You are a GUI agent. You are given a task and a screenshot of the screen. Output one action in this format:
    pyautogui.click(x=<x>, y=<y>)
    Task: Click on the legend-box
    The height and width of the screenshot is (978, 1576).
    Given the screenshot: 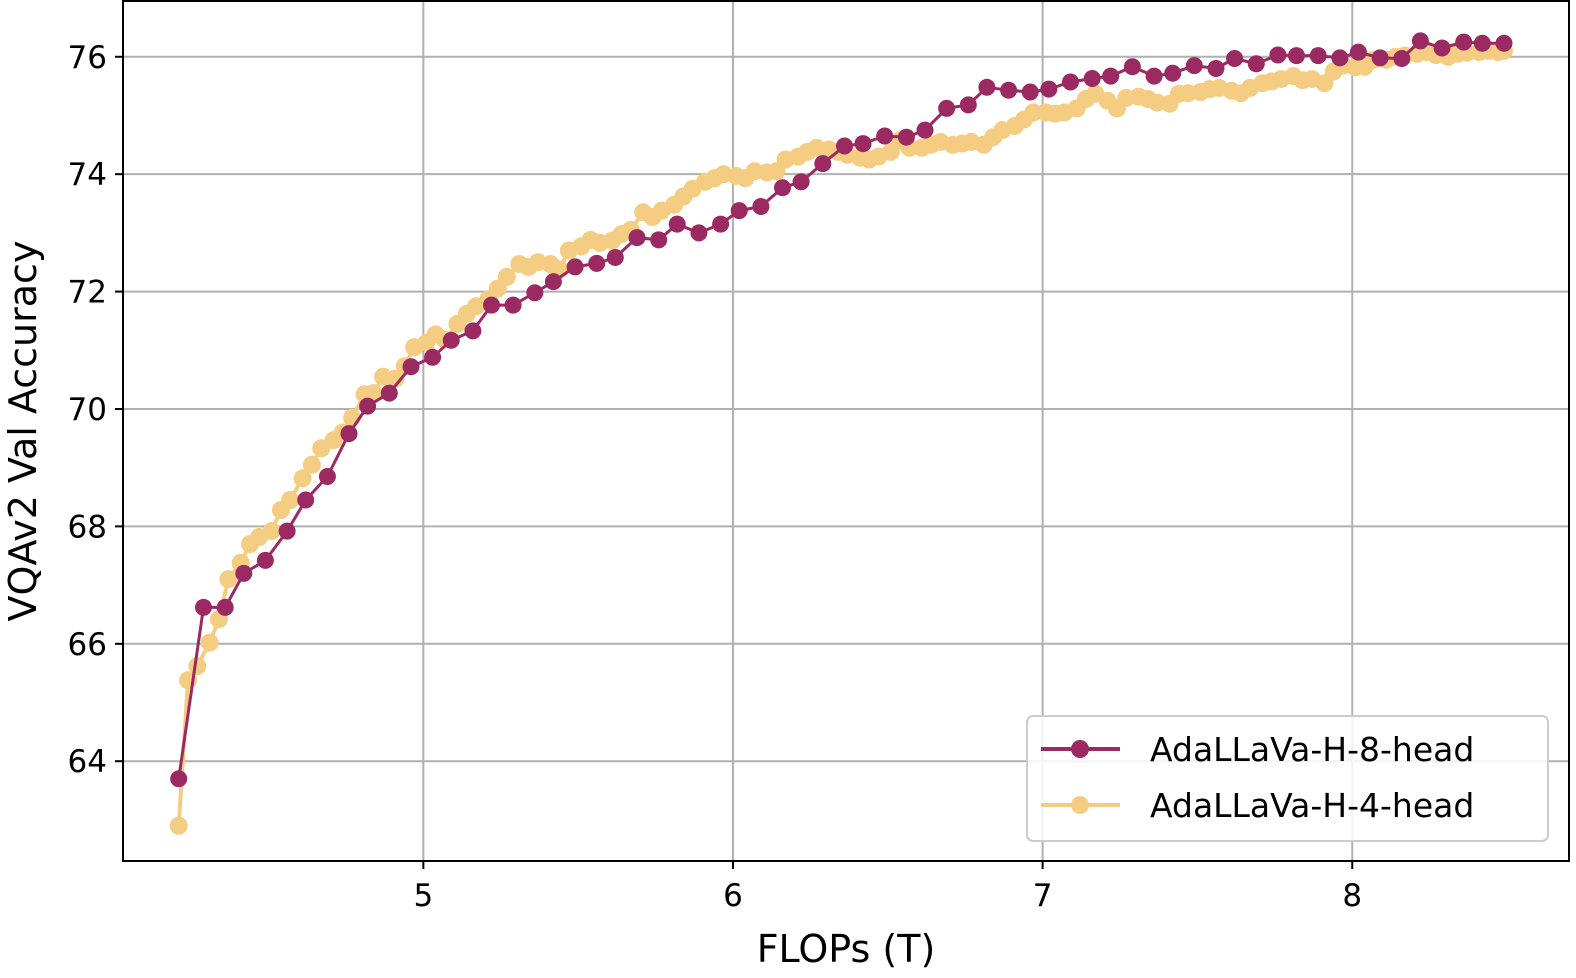 What is the action you would take?
    pyautogui.click(x=1287, y=778)
    